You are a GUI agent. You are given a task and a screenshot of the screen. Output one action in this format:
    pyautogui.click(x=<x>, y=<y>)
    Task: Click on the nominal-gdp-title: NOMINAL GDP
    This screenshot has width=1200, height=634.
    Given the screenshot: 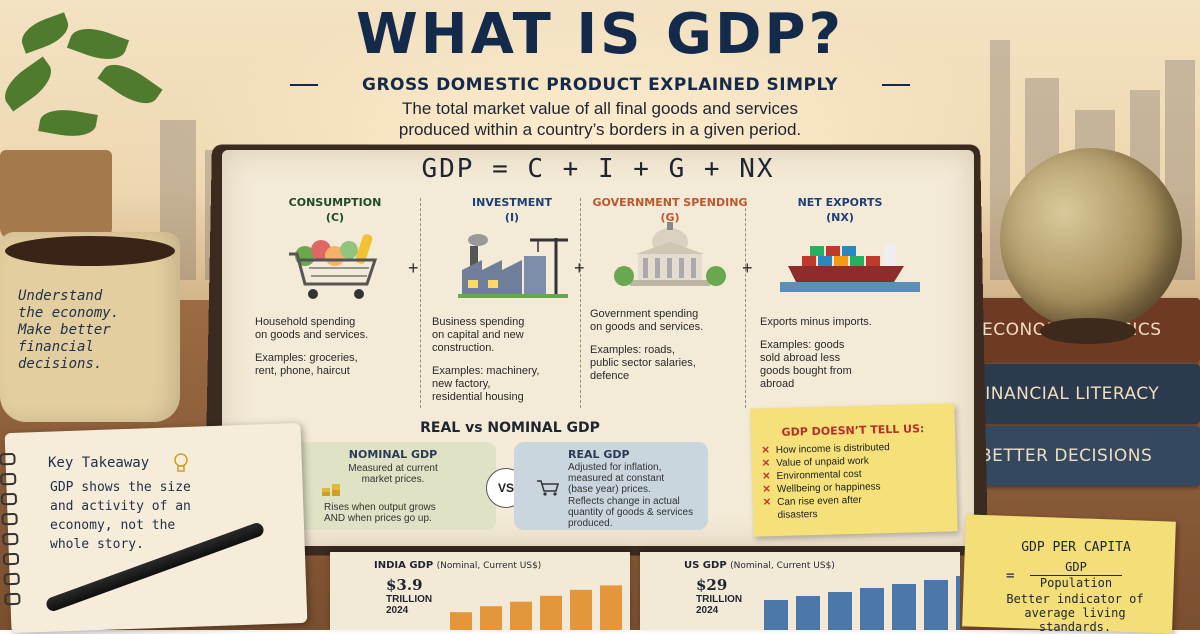 What is the action you would take?
    pyautogui.click(x=393, y=454)
    